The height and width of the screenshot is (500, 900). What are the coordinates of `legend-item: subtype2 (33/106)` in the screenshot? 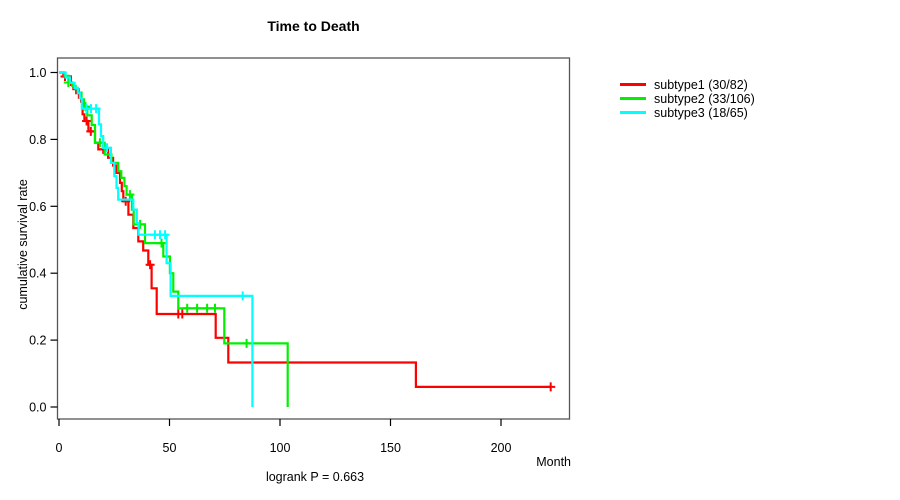 It's located at (687, 99).